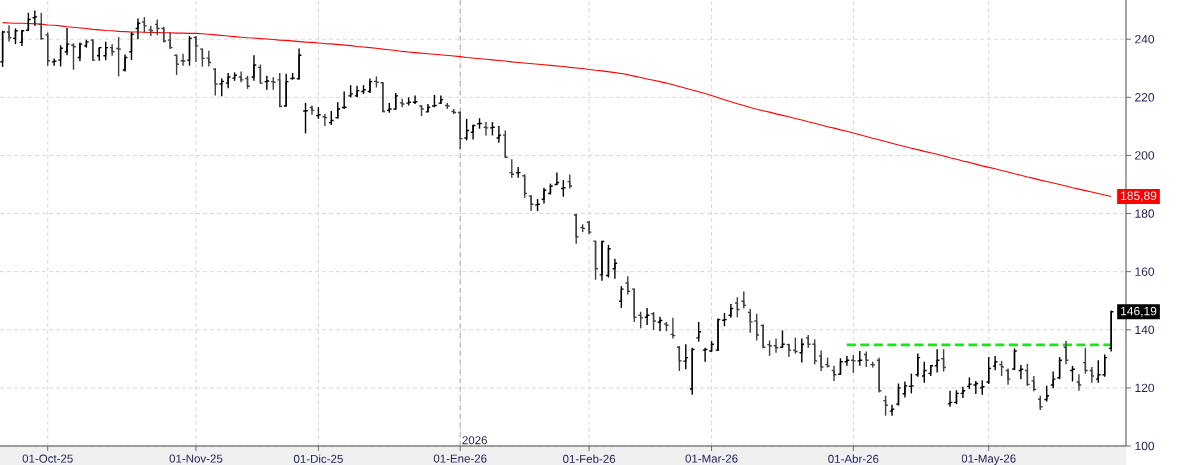 The image size is (1187, 465). I want to click on y-tick-label: 140, so click(1145, 330).